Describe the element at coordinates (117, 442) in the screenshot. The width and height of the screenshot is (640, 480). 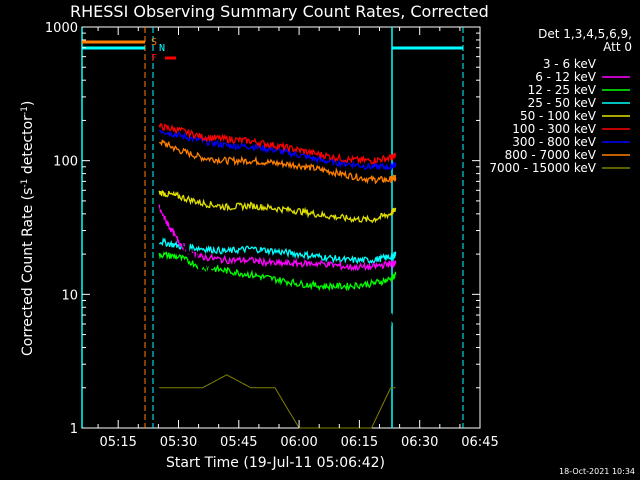
I see `x-tick-label: 05:15` at that location.